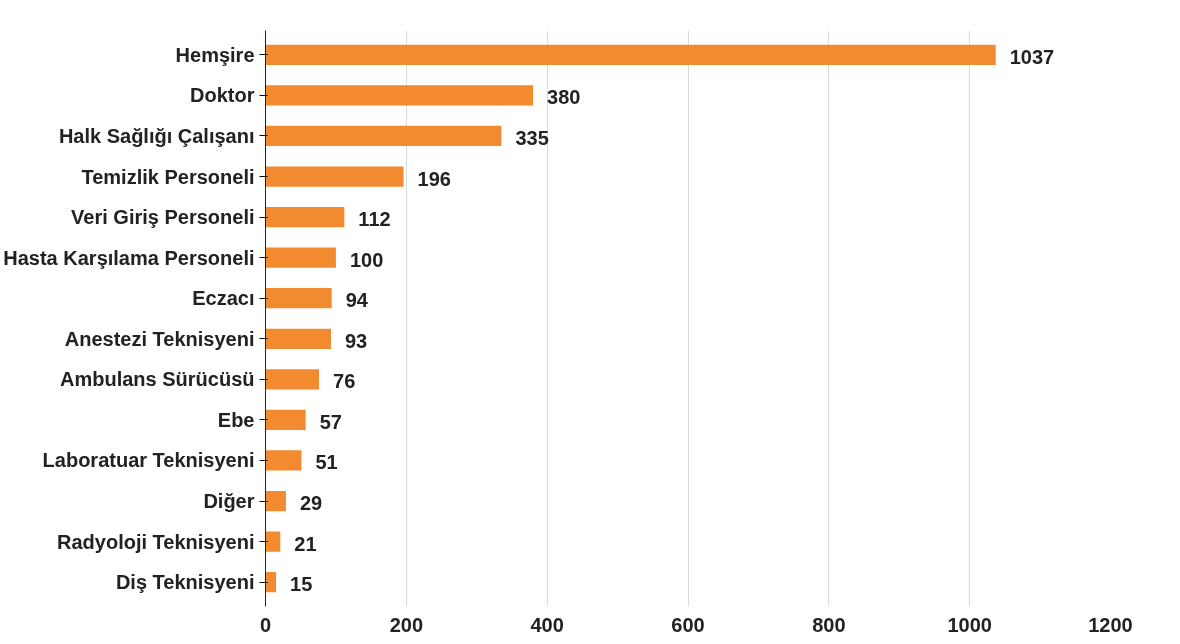  I want to click on x-tick-label: 600, so click(688, 624).